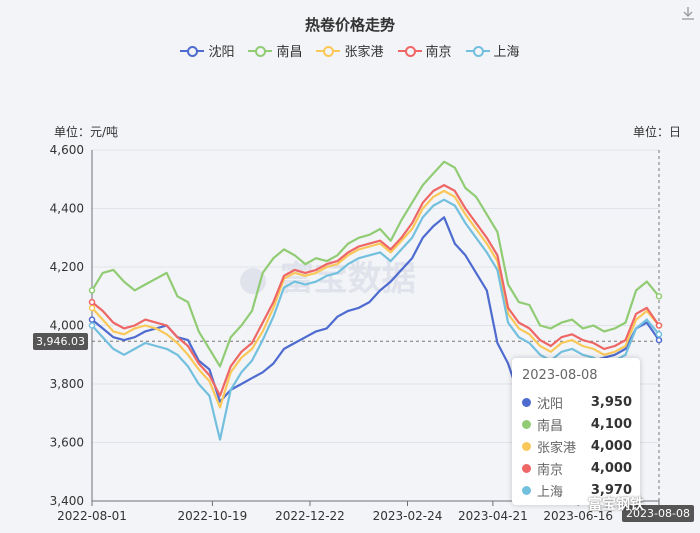  What do you see at coordinates (86, 132) in the screenshot?
I see `y-unit-label: 单位：元/吨` at bounding box center [86, 132].